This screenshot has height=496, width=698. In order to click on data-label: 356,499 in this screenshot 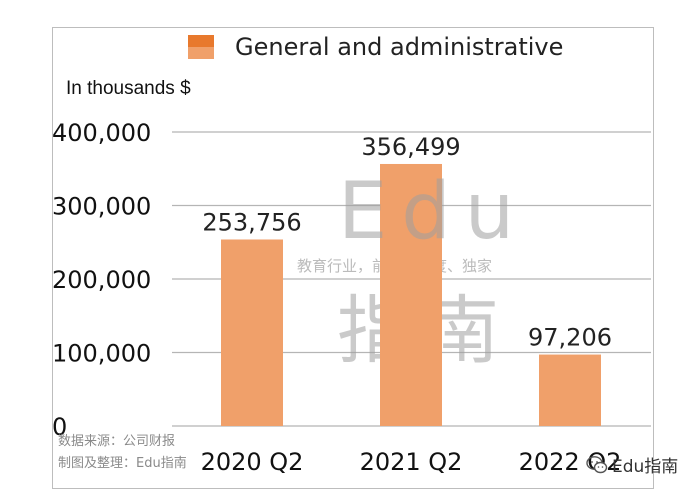, I will do `click(410, 147)`.